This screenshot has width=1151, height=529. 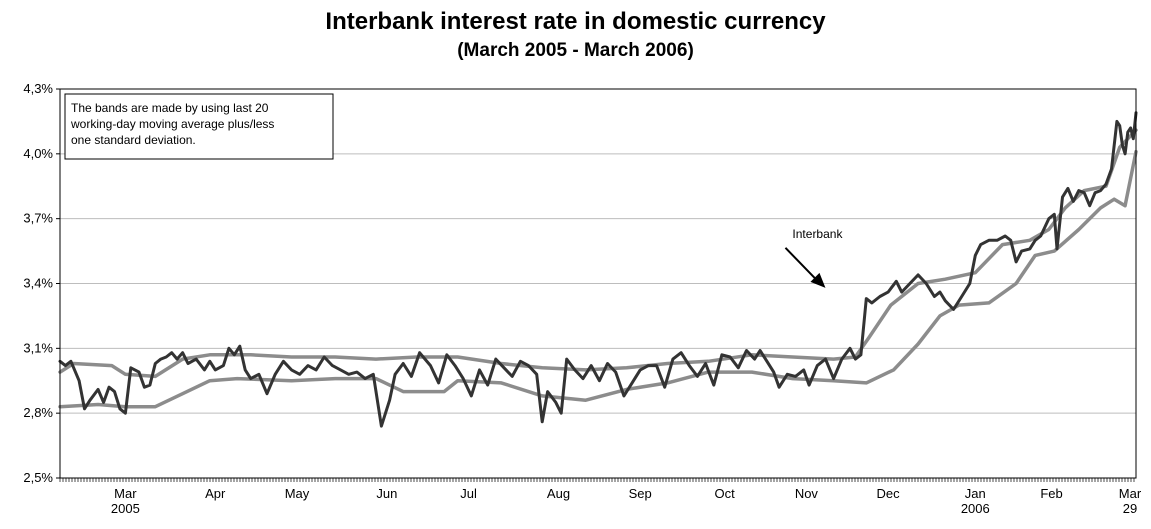 I want to click on annotation-arrowhead, so click(x=818, y=280).